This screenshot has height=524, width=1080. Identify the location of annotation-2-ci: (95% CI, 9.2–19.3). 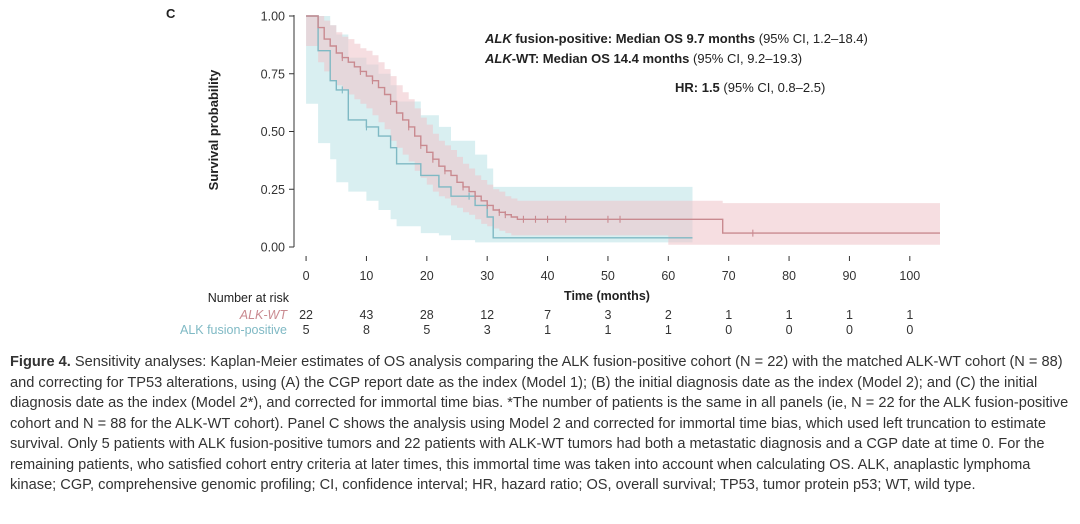
(745, 58).